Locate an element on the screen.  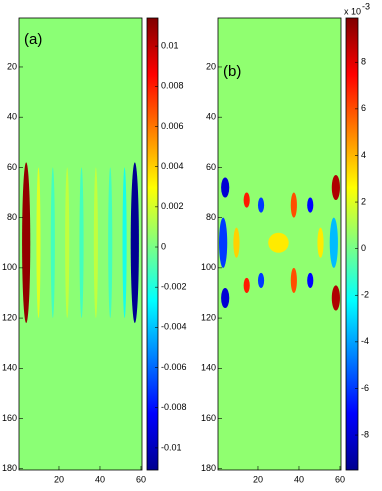
colorbar-tick-label: 0.008 is located at coordinates (172, 86).